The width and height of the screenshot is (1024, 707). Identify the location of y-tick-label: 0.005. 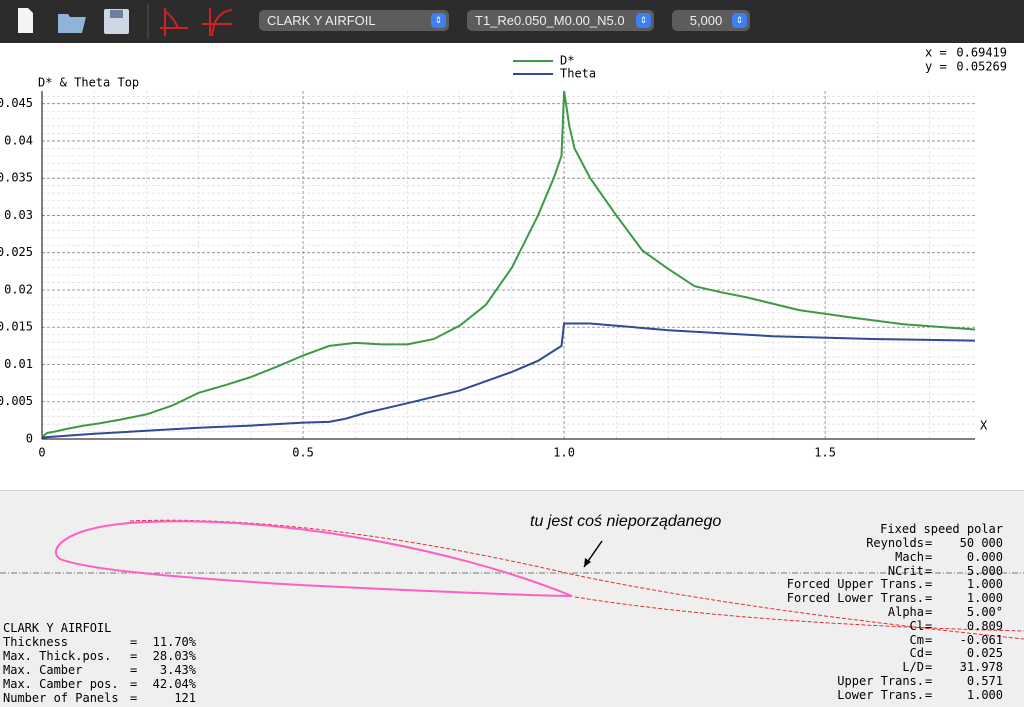
(16, 401).